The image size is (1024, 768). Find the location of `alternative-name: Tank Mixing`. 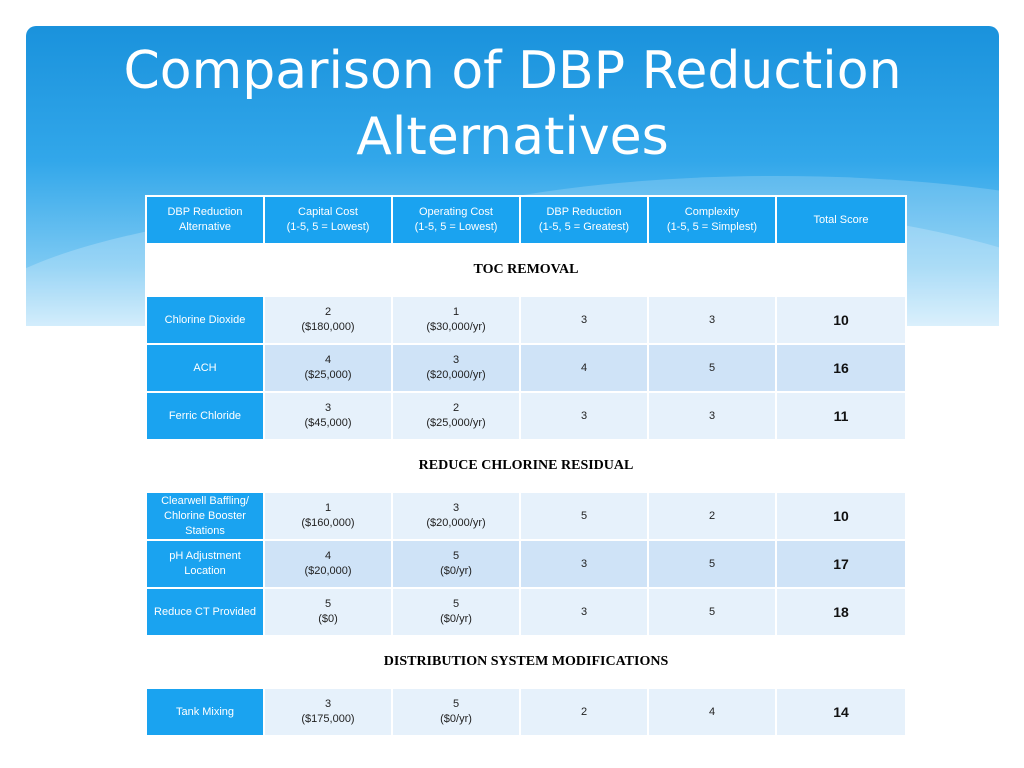

alternative-name: Tank Mixing is located at coordinates (205, 712).